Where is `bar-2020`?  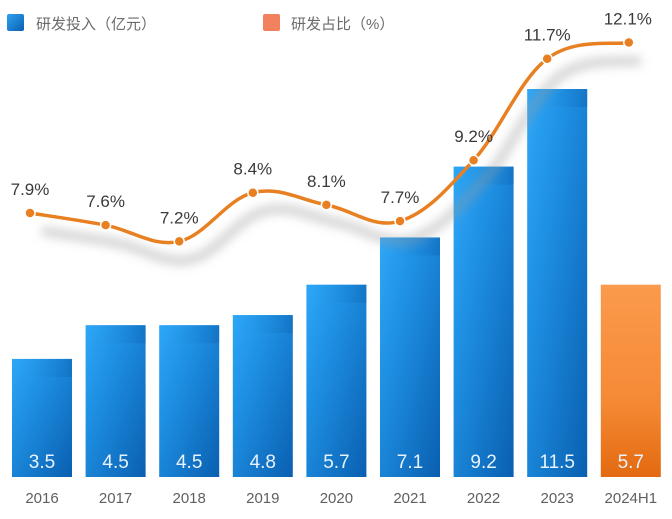 bar-2020 is located at coordinates (336, 380).